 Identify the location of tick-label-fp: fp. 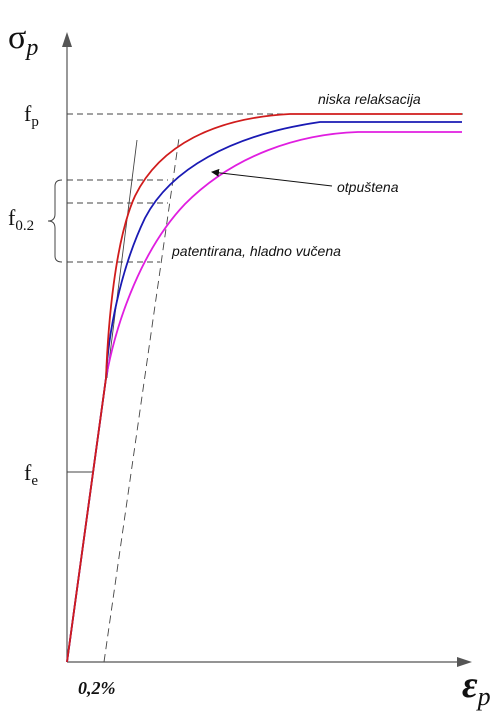
(31, 115).